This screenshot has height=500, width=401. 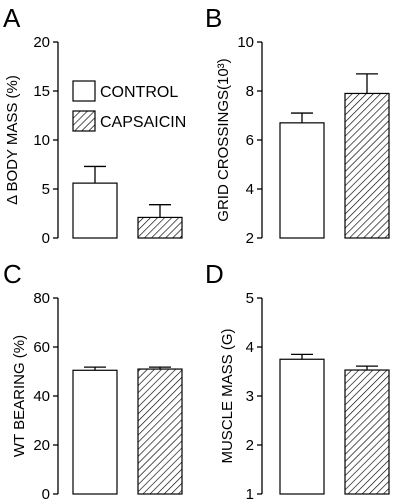 What do you see at coordinates (12, 140) in the screenshot?
I see `y-axis-label: Δ BODY MASS (%)` at bounding box center [12, 140].